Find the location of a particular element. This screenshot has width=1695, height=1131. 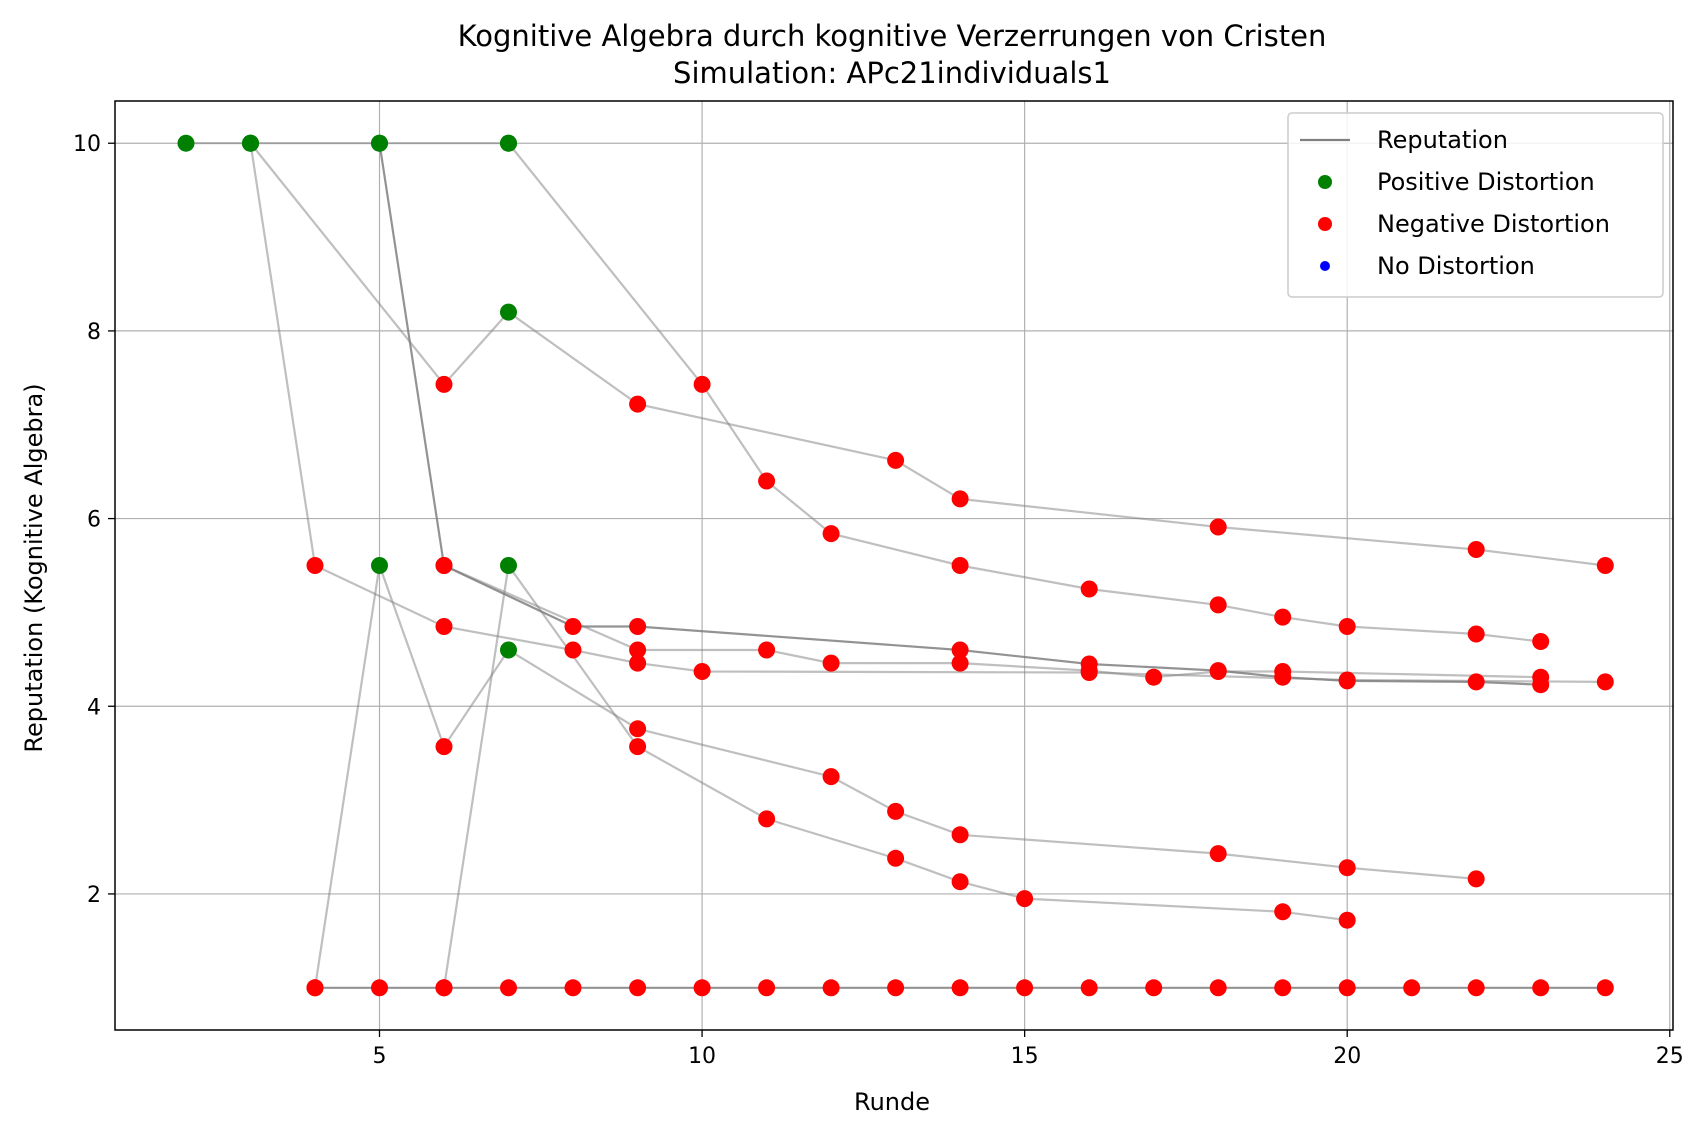

x-tick-label: 20 is located at coordinates (1347, 1056).